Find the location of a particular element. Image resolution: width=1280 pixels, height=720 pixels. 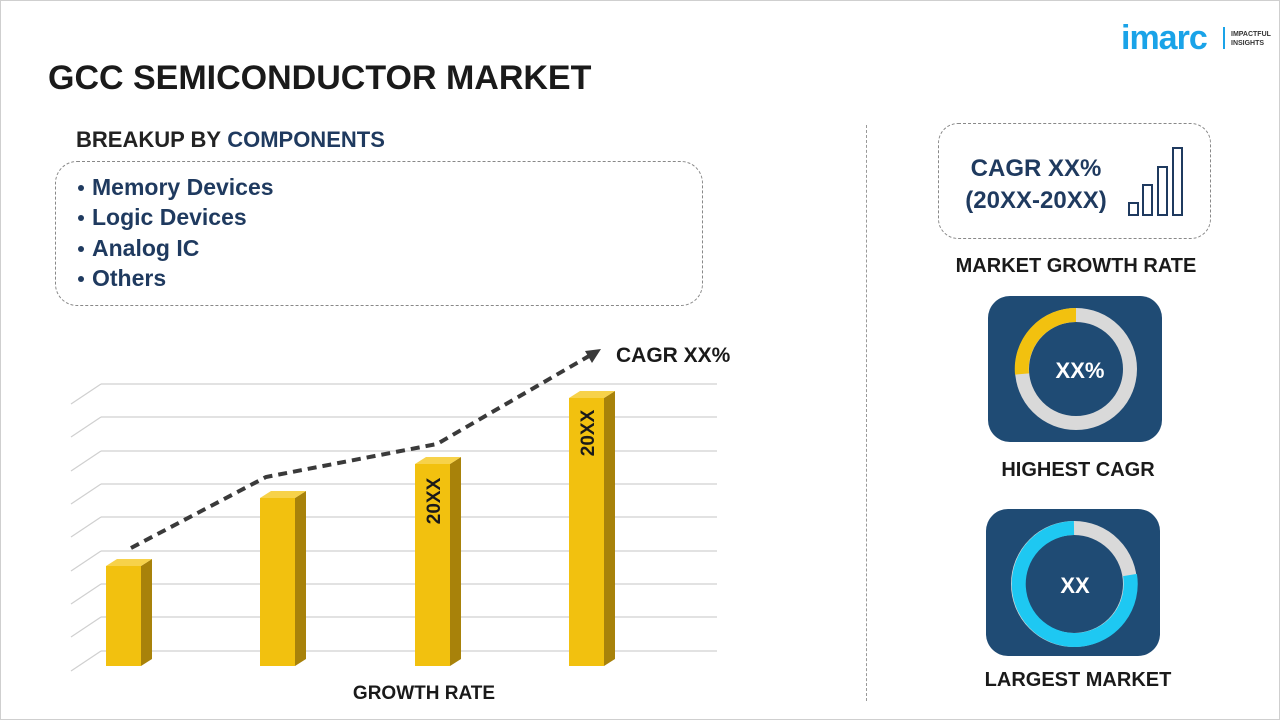

list-item: Logic Devices is located at coordinates (169, 217).